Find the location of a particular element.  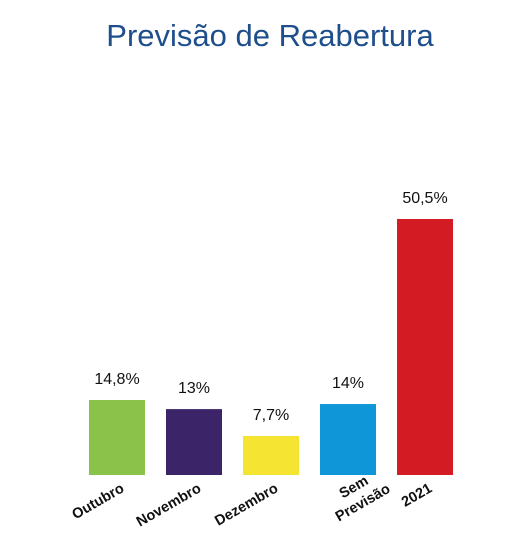

value-label-1: 13% is located at coordinates (194, 388).